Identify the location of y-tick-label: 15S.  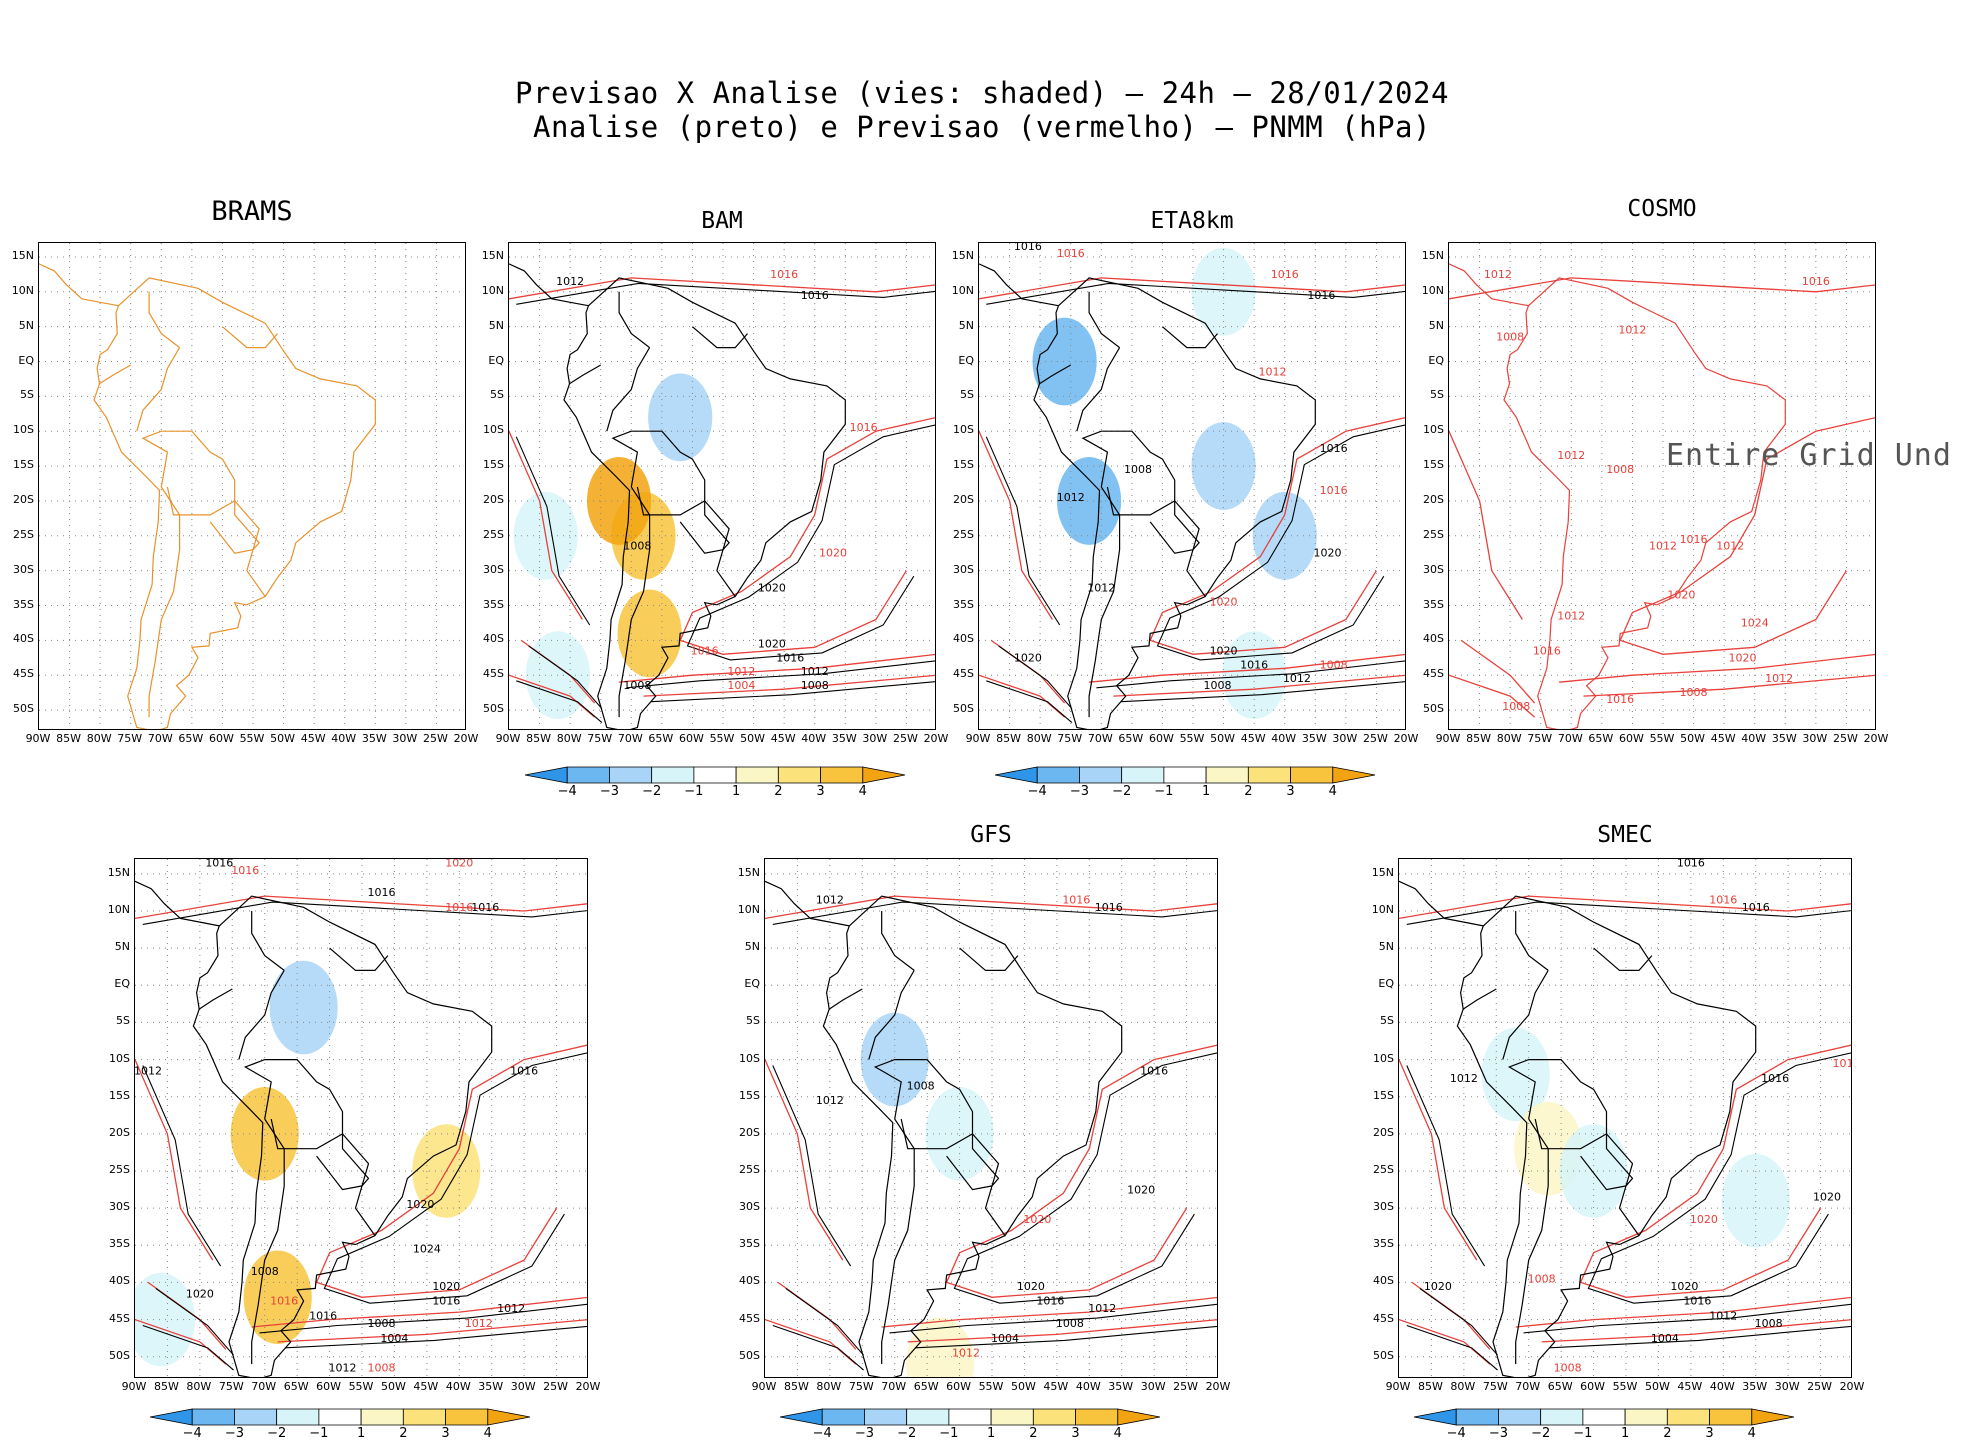
(1433, 465).